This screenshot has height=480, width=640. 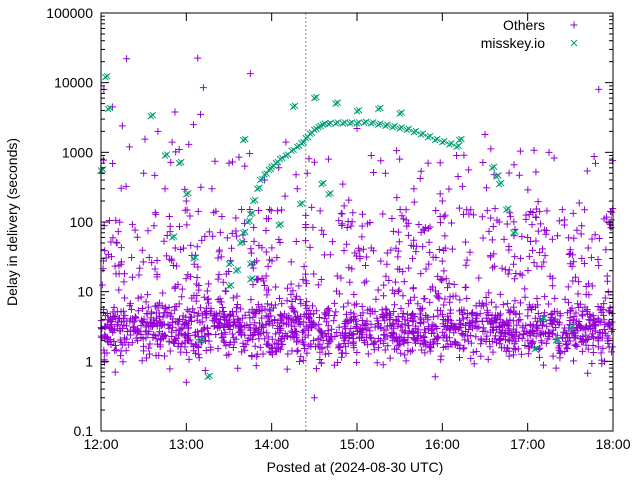 What do you see at coordinates (89, 361) in the screenshot?
I see `y-tick-label: 1` at bounding box center [89, 361].